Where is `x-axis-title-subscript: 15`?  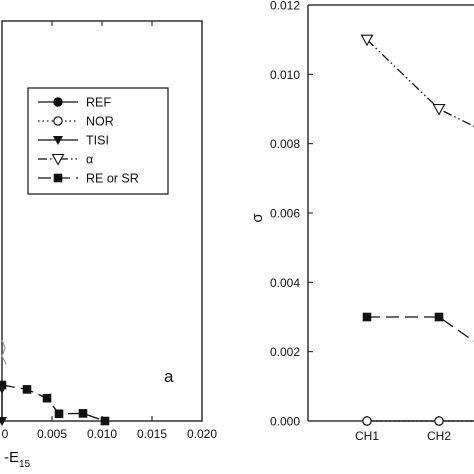 x-axis-title-subscript: 15 is located at coordinates (25, 464).